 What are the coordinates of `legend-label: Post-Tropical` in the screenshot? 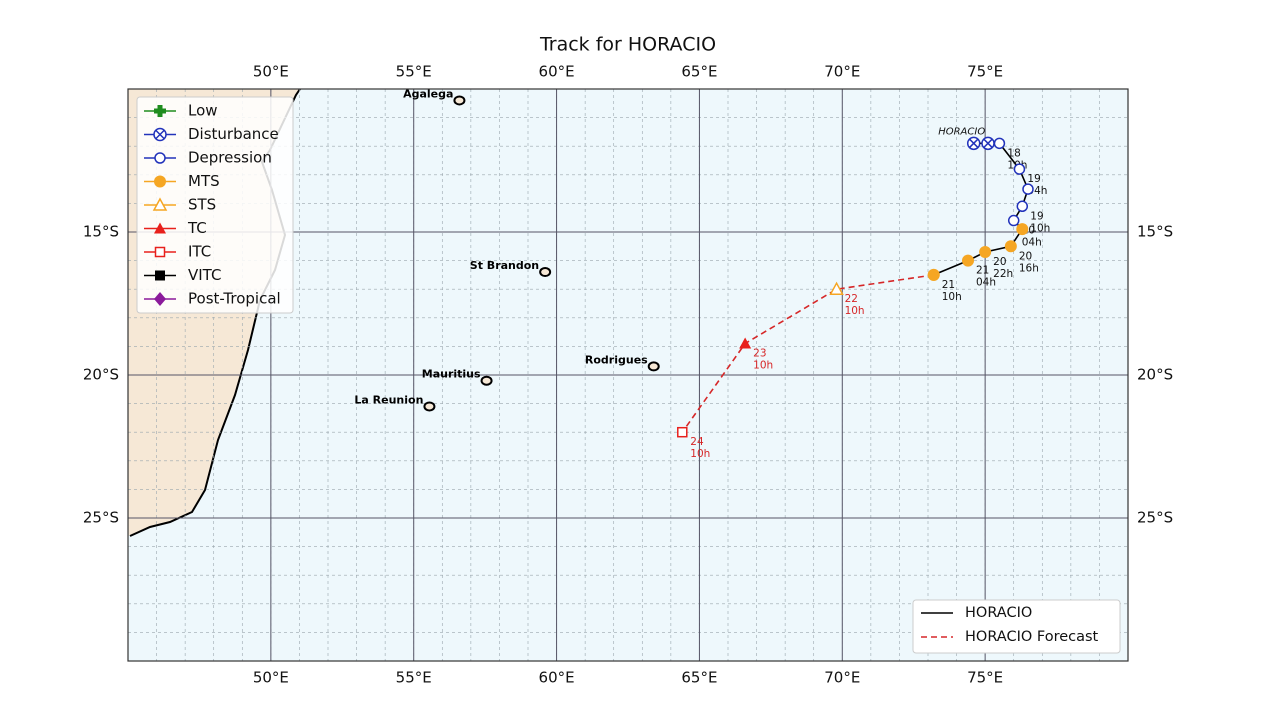 It's located at (234, 299).